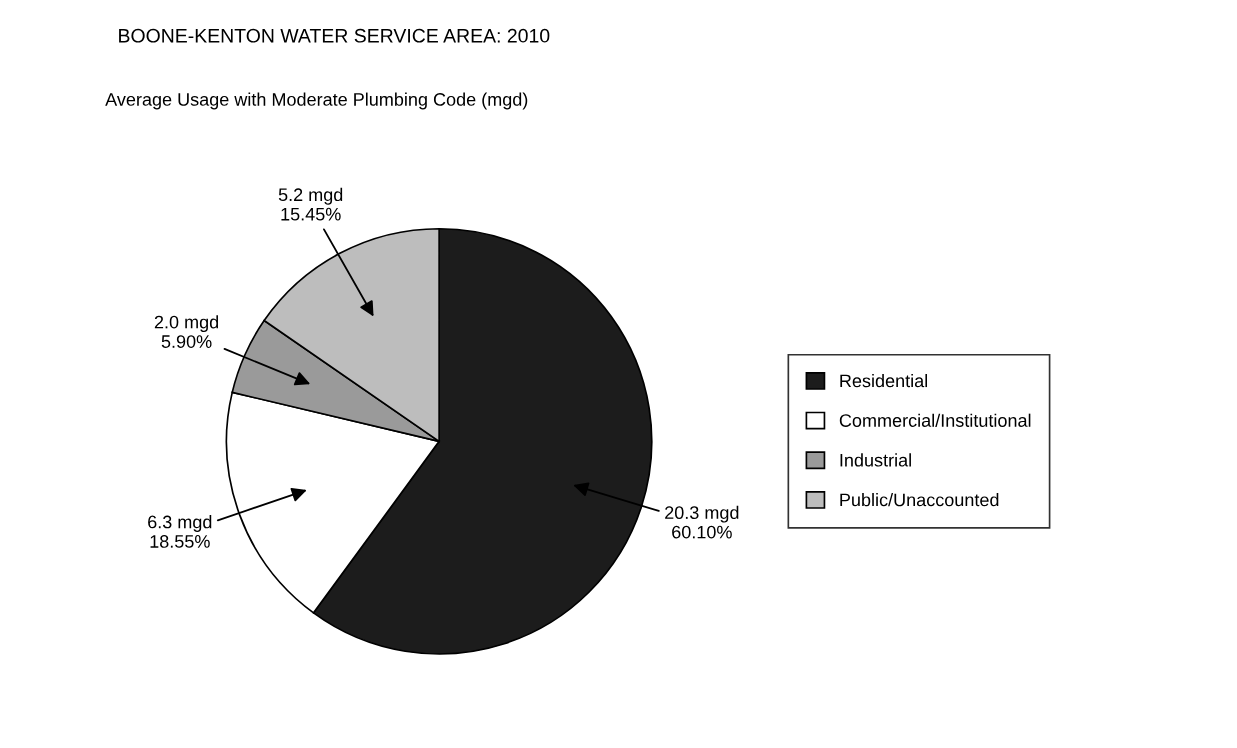 Image resolution: width=1237 pixels, height=748 pixels. What do you see at coordinates (310, 204) in the screenshot?
I see `data-label: 5.2 mgd 15.45%` at bounding box center [310, 204].